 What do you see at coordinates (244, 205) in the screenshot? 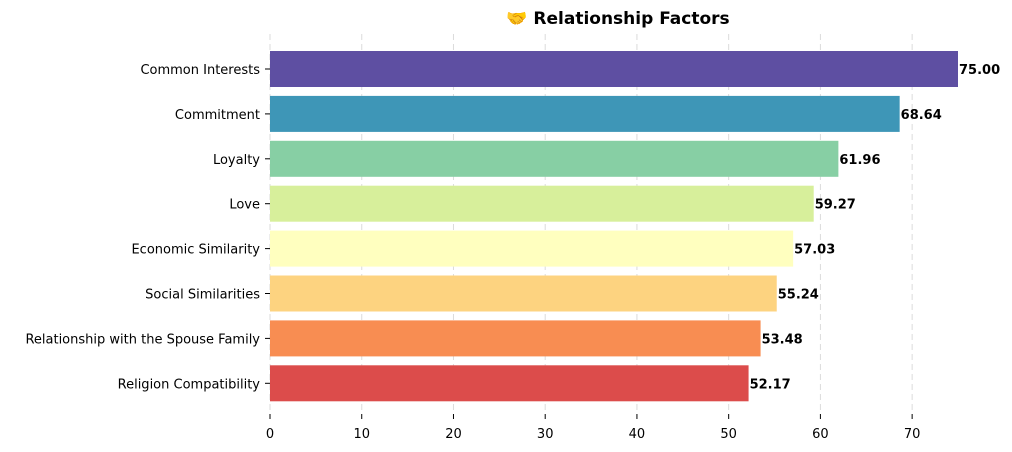
I see `category-label: Love` at bounding box center [244, 205].